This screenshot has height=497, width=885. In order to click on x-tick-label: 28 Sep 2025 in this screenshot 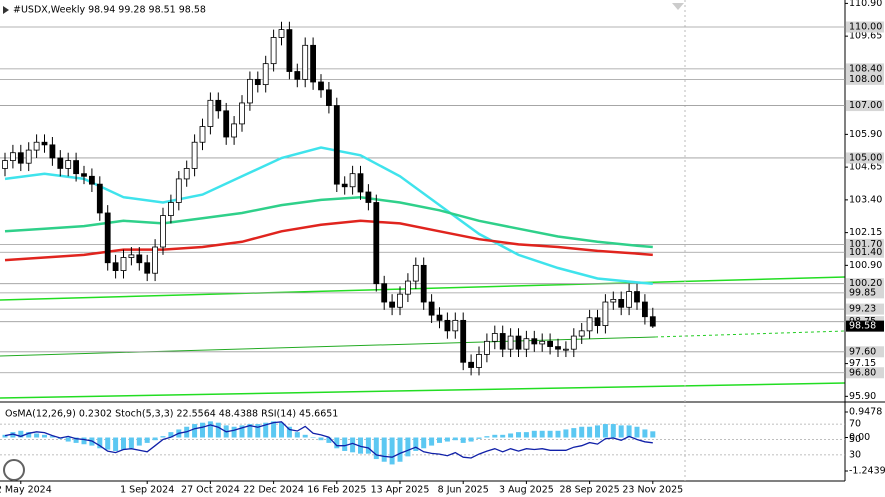, I will do `click(589, 490)`.